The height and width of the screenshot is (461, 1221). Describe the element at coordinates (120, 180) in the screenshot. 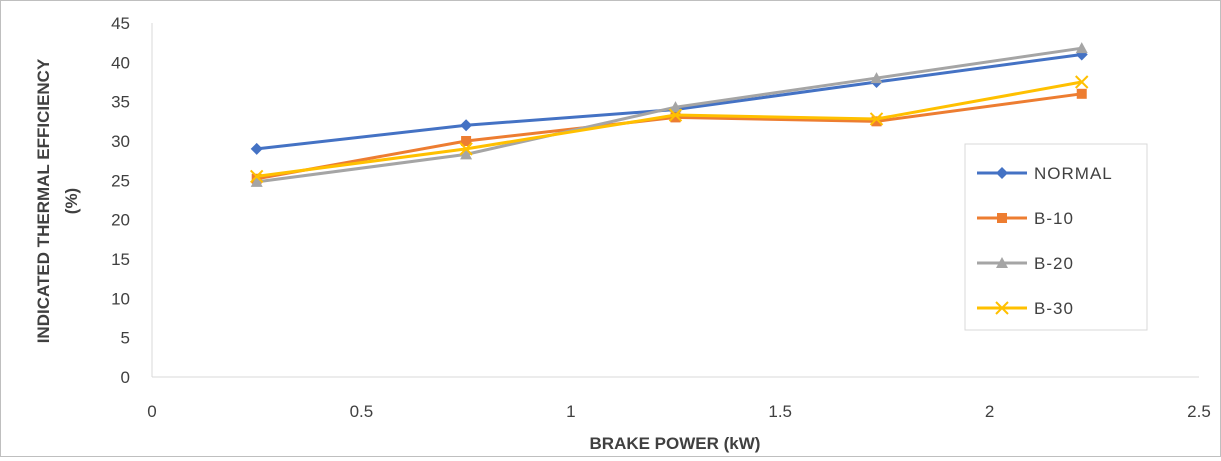

I see `y-tick-label: 25` at that location.